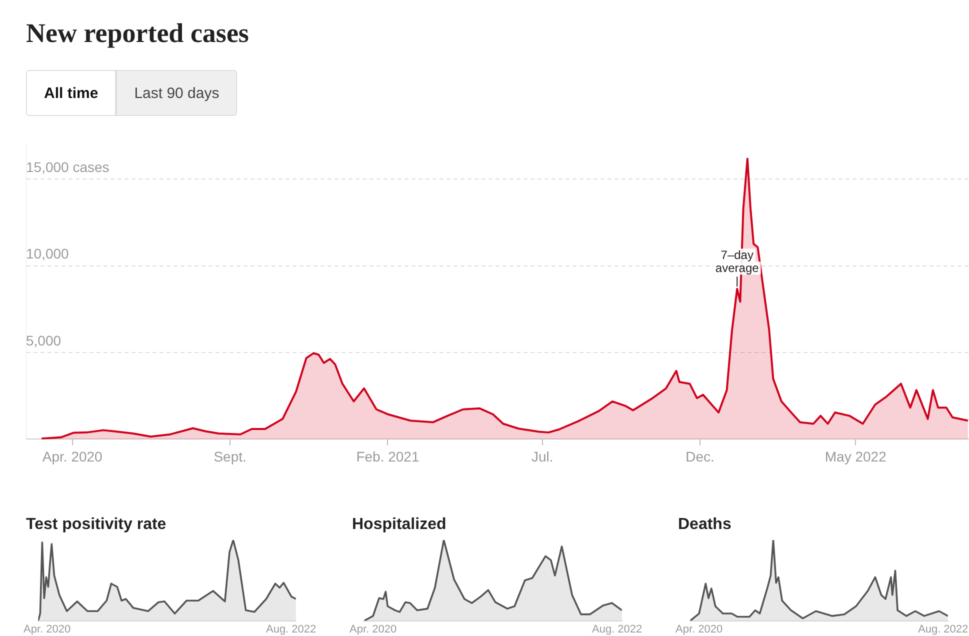 This screenshot has width=969, height=636. What do you see at coordinates (737, 261) in the screenshot?
I see `annotation: 7–day average` at bounding box center [737, 261].